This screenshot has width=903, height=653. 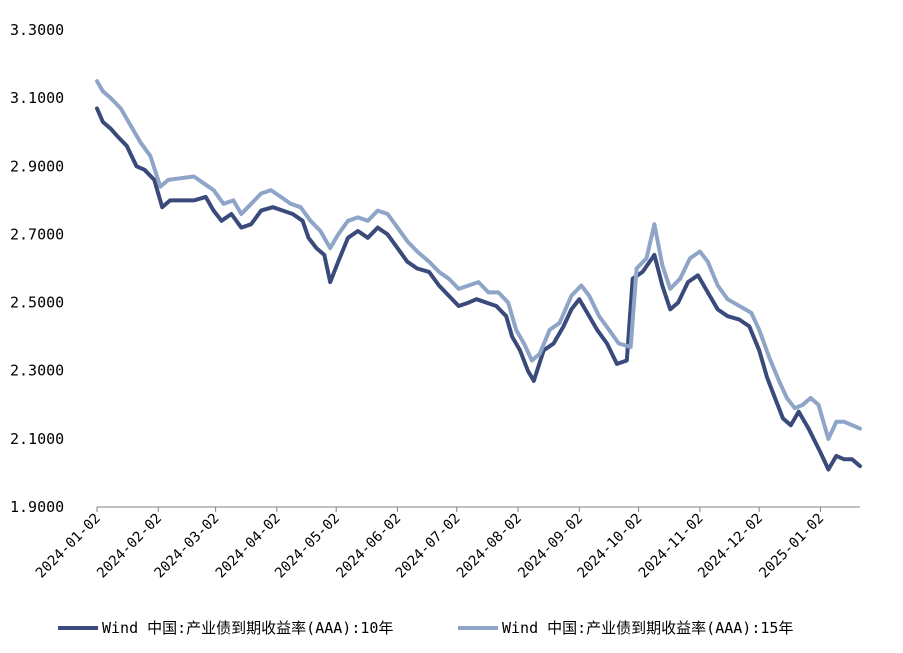 What do you see at coordinates (37, 371) in the screenshot?
I see `y-tick-label: 2.3000` at bounding box center [37, 371].